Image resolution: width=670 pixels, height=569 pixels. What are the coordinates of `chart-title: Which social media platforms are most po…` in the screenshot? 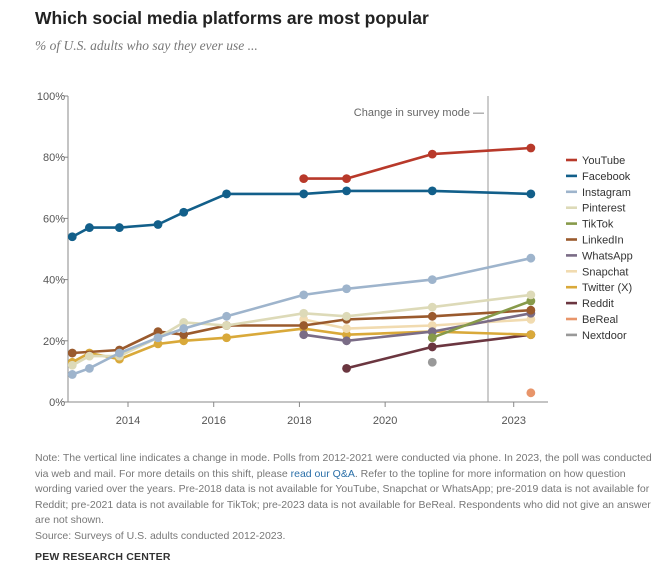 It's located at (232, 18).